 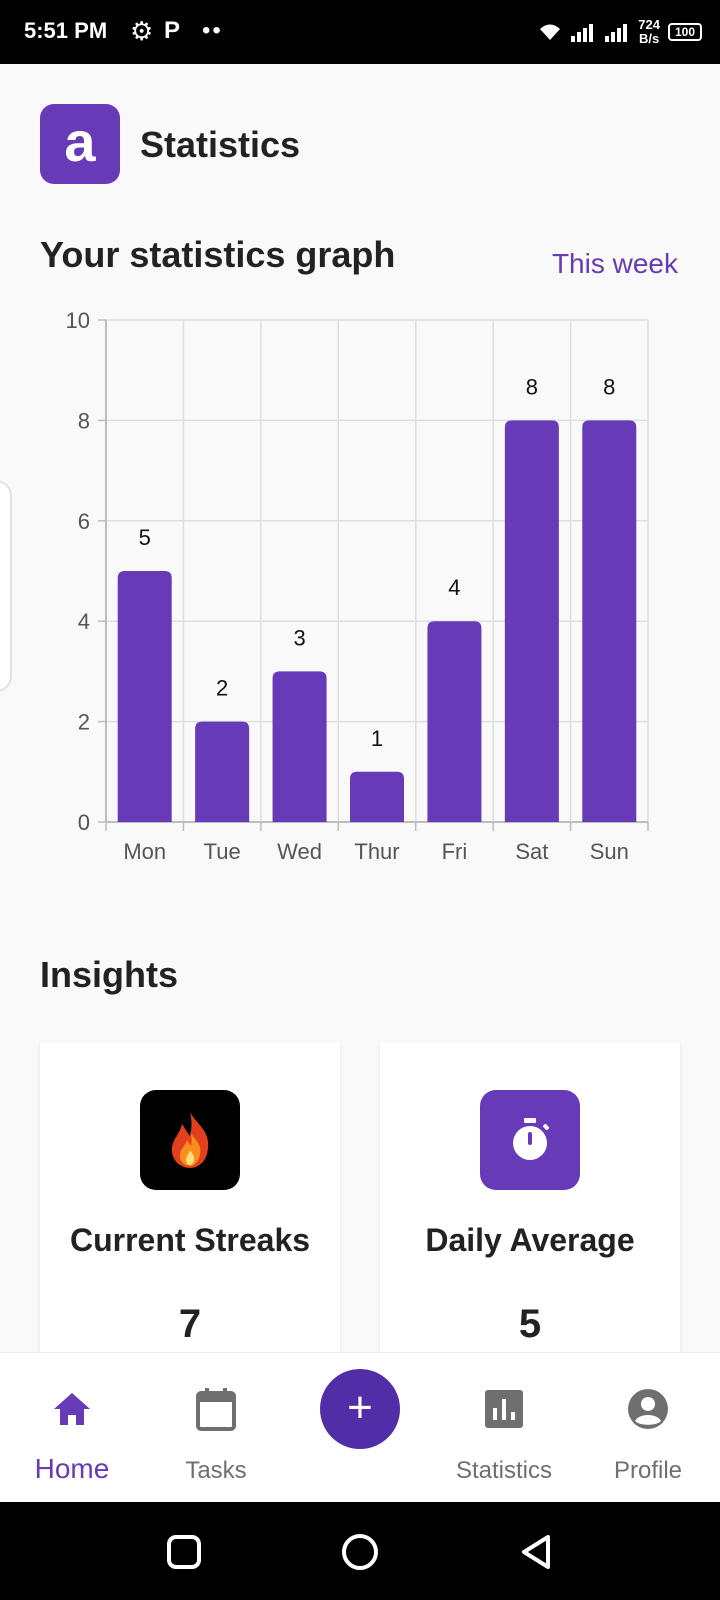 I want to click on nav-statistics: Statistics, so click(x=504, y=1428).